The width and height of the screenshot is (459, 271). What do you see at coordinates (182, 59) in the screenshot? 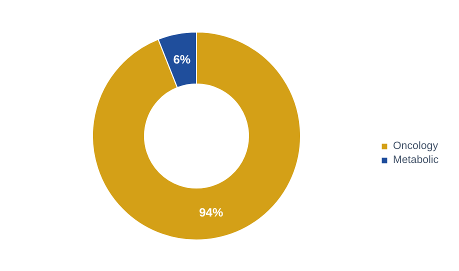
I see `data-label: 6%` at bounding box center [182, 59].